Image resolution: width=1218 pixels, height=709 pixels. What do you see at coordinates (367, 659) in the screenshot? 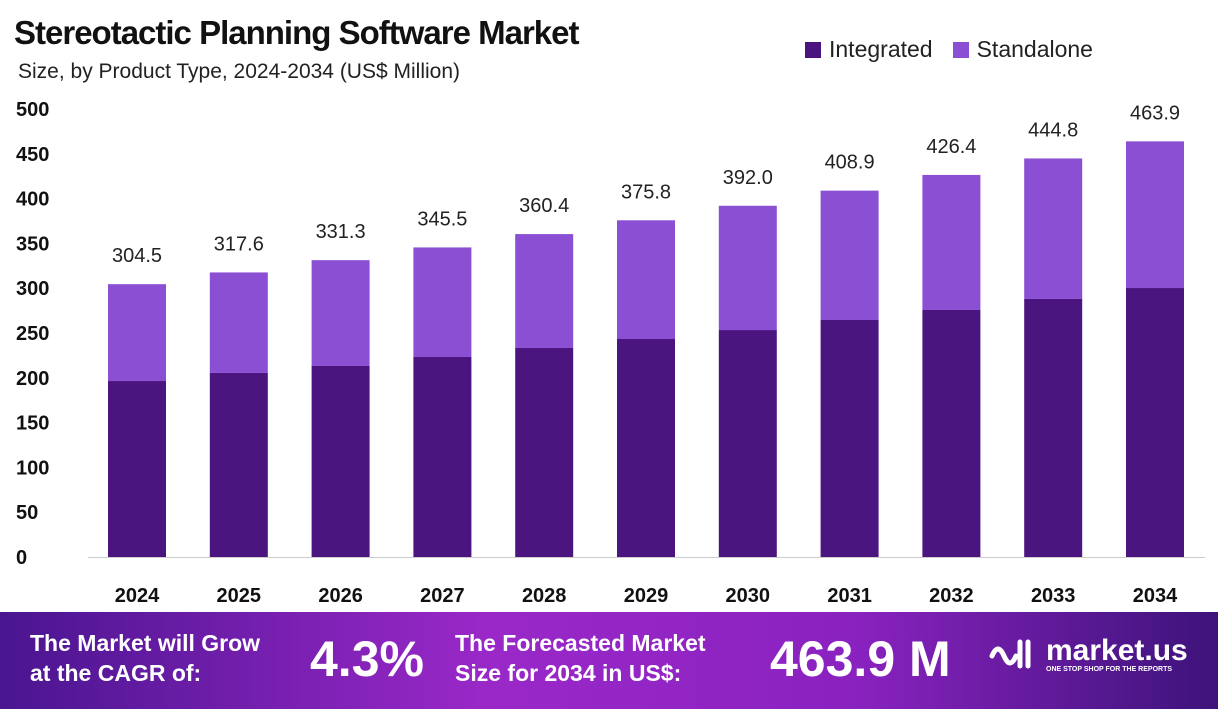
I see `cagr-value: 4.3%` at bounding box center [367, 659].